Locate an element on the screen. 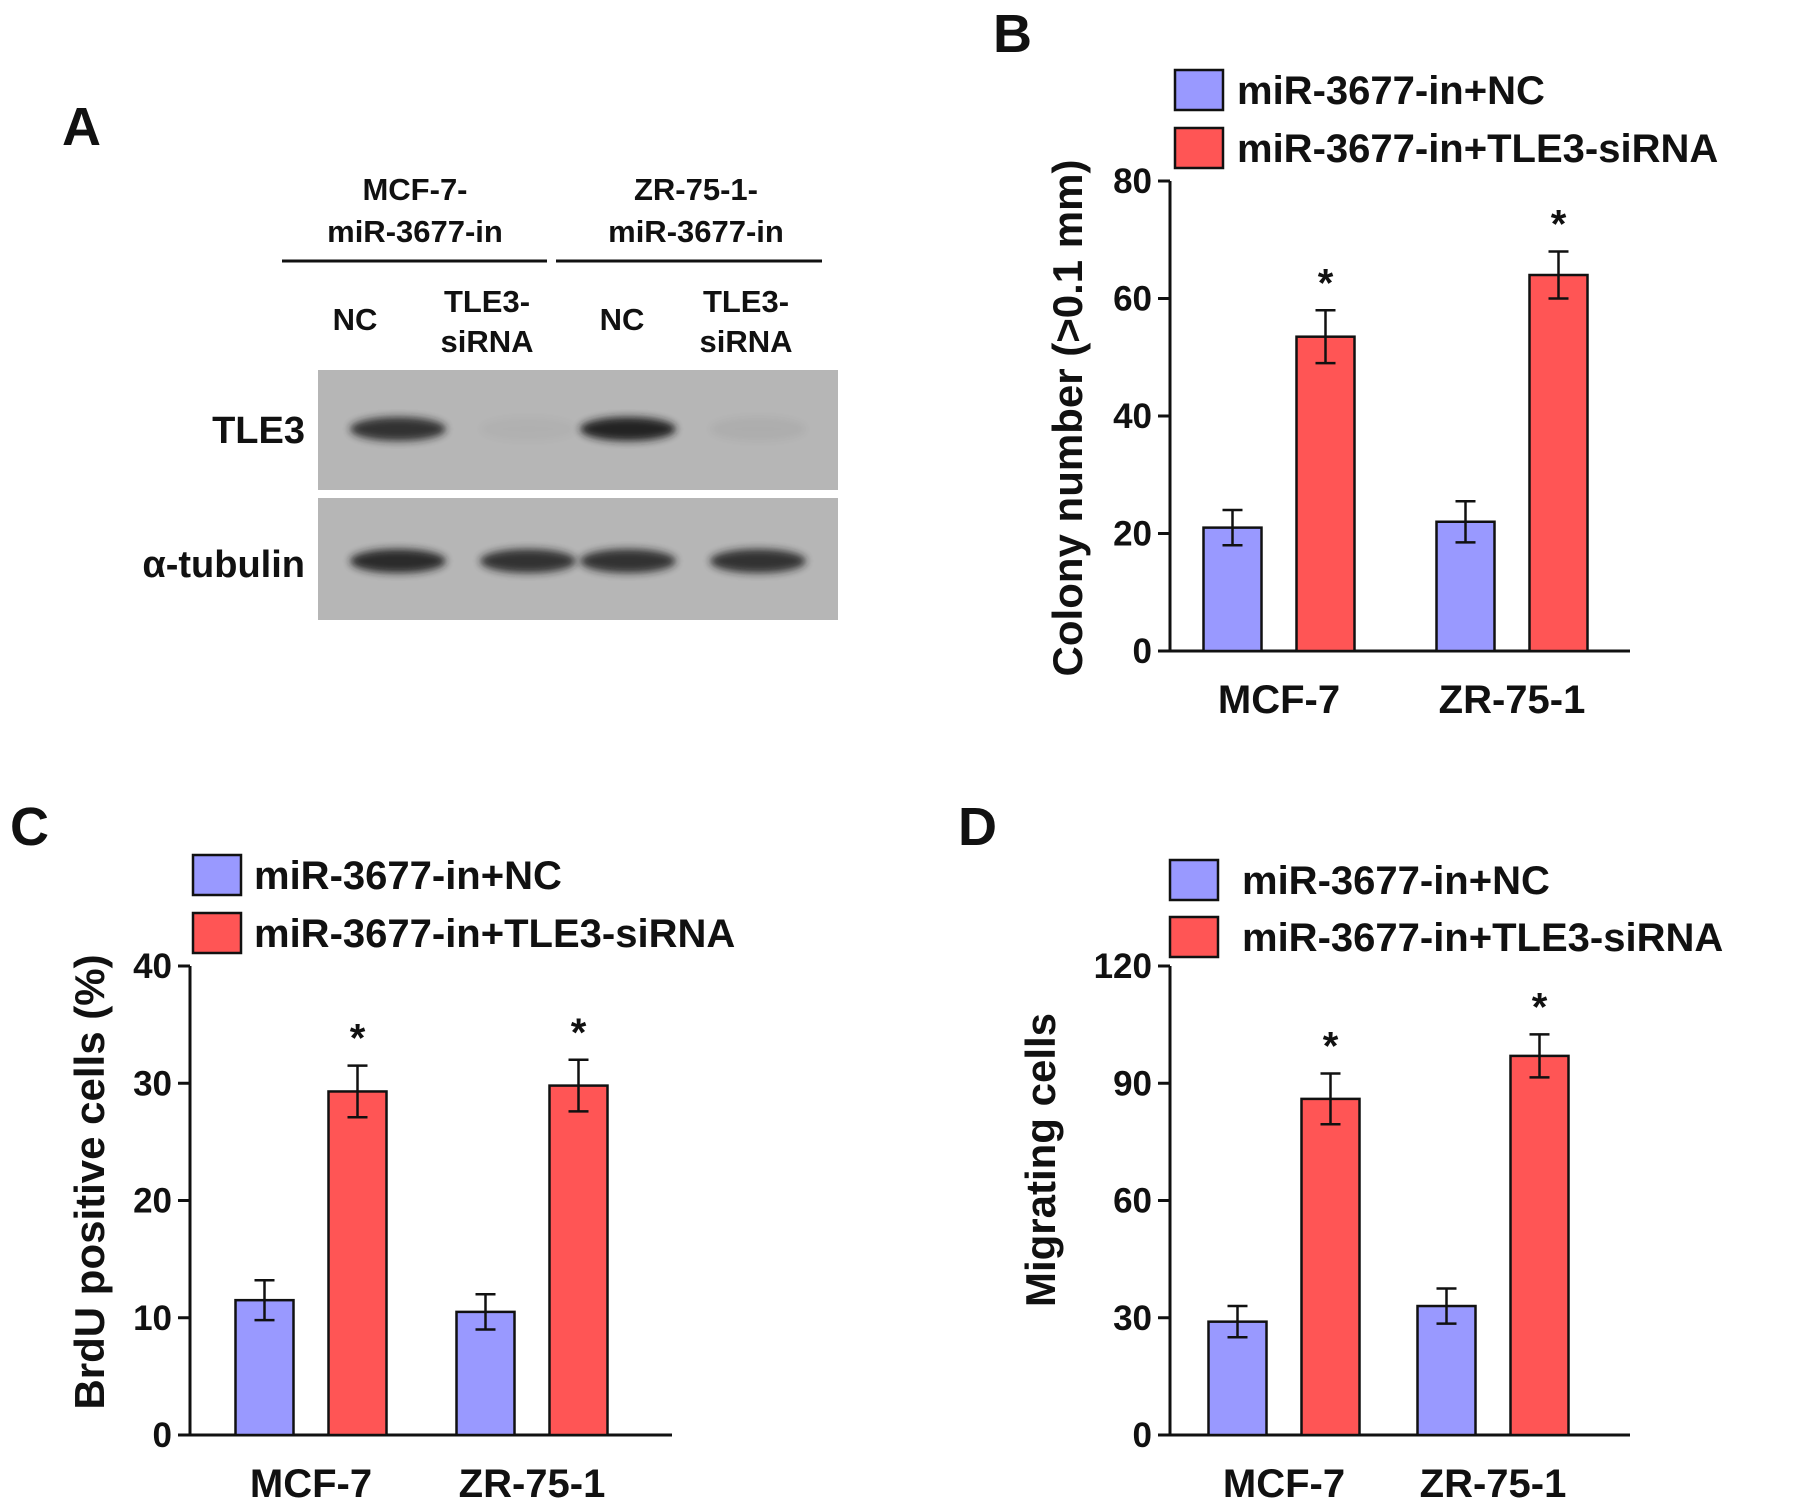 This screenshot has width=1795, height=1505. wb-lane-4-label-line-1: TLE3- is located at coordinates (746, 301).